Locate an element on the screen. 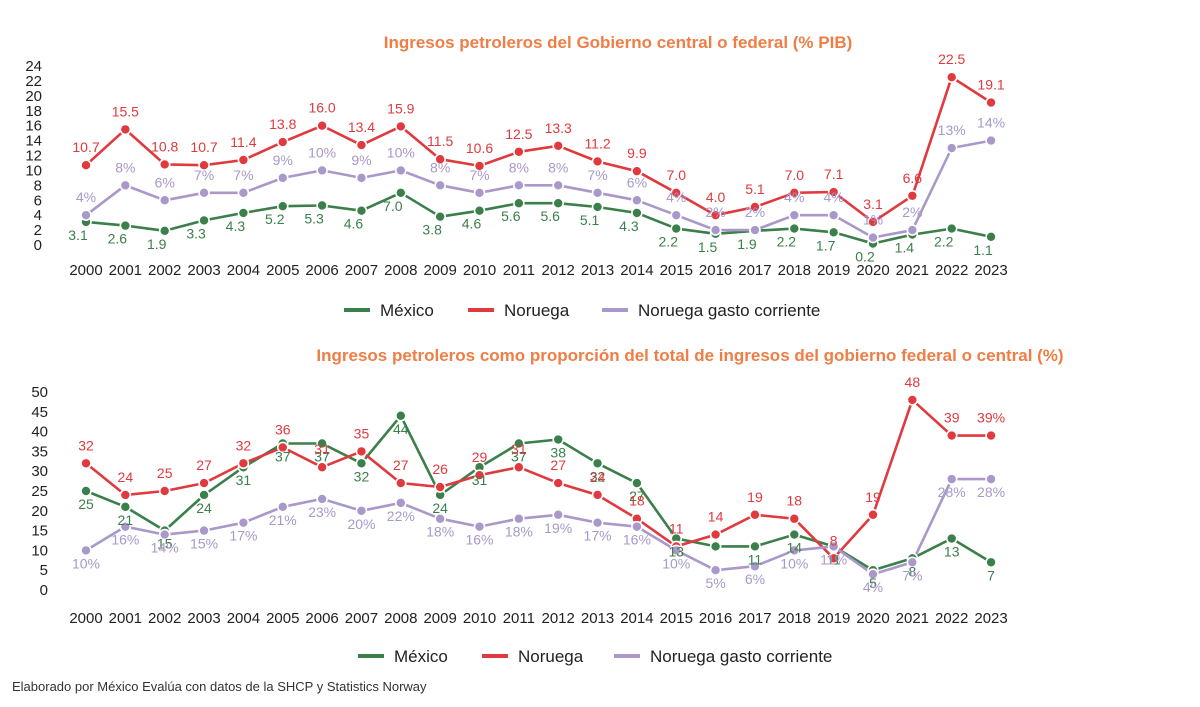  data-label: 44 is located at coordinates (401, 429).